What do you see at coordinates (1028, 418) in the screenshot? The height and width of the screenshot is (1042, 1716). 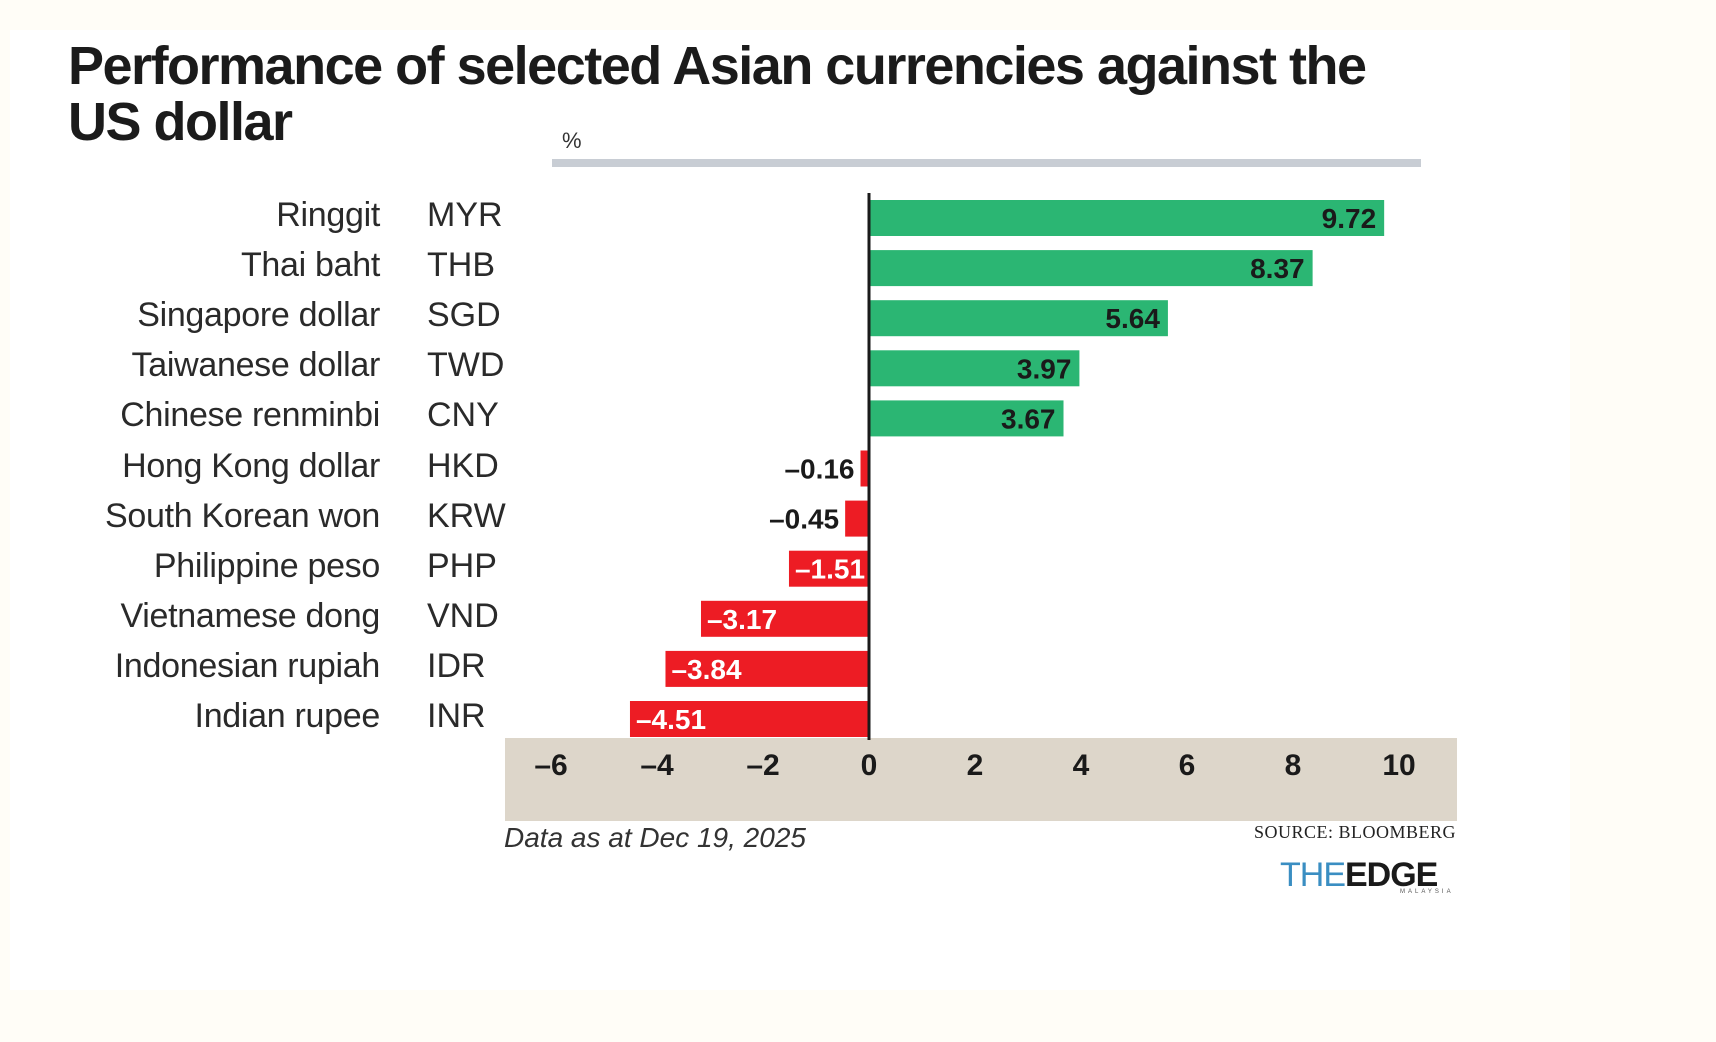 I see `value-label: 3.67` at bounding box center [1028, 418].